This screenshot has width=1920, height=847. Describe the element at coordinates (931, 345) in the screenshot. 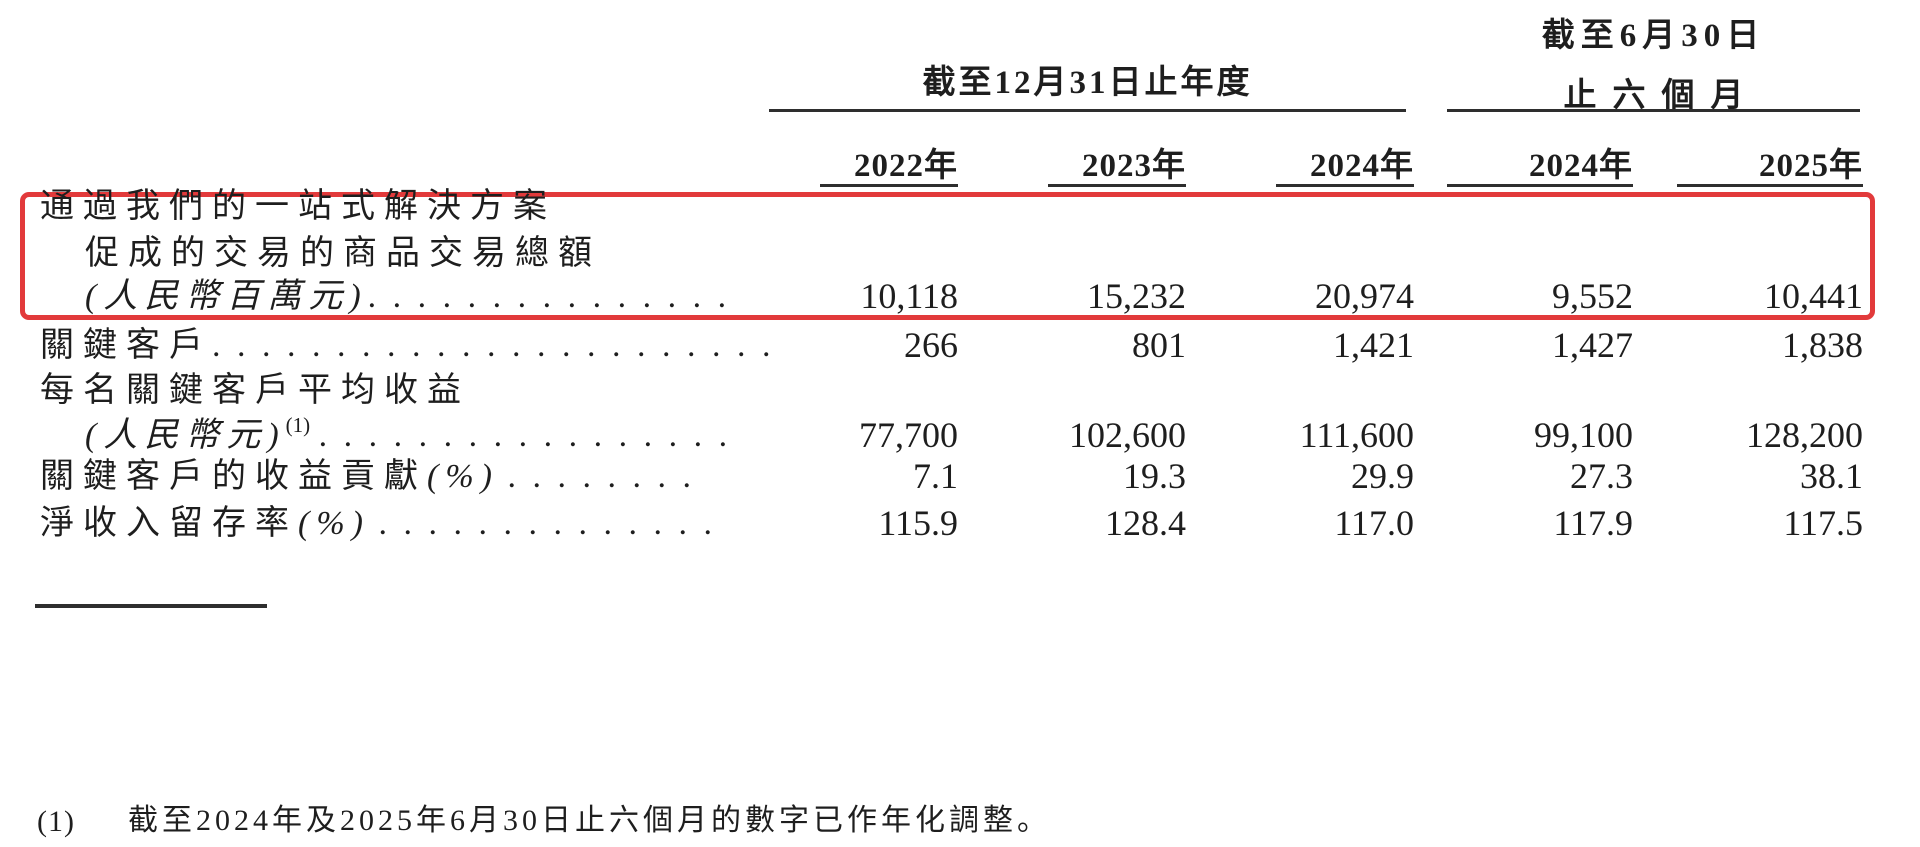

I see `cell-key-accounts-2022: 266` at that location.